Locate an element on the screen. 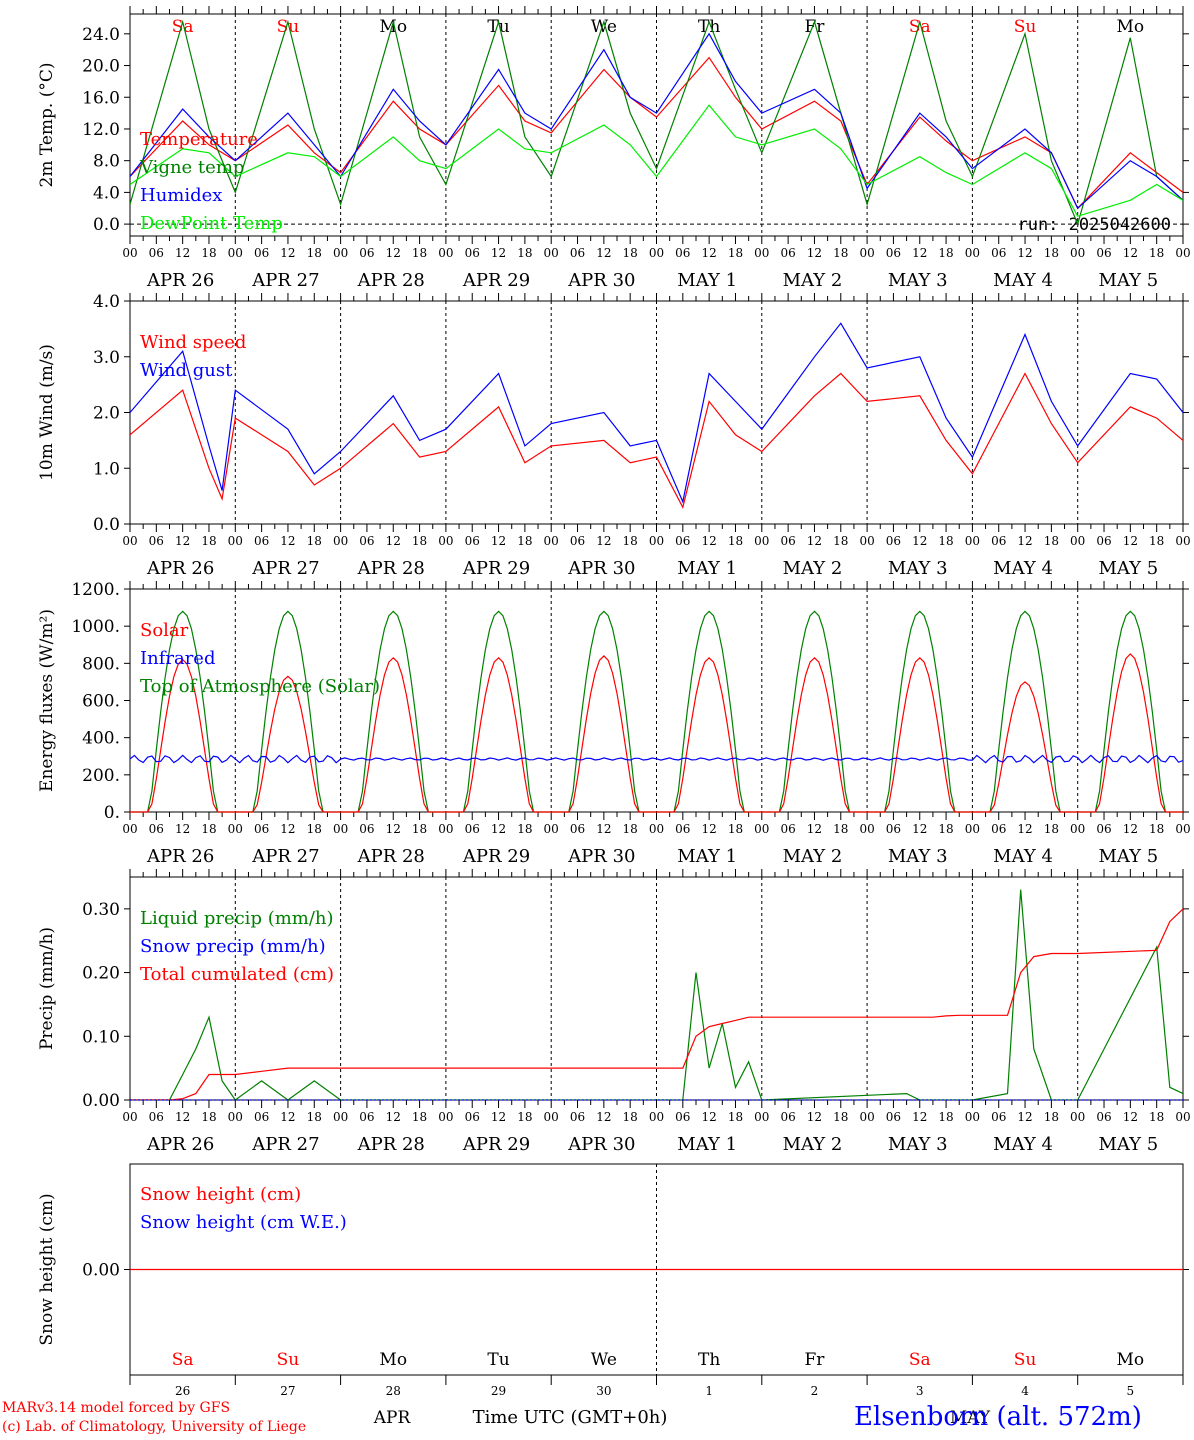 The width and height of the screenshot is (1194, 1440). legend-entry: Temperature is located at coordinates (199, 139).